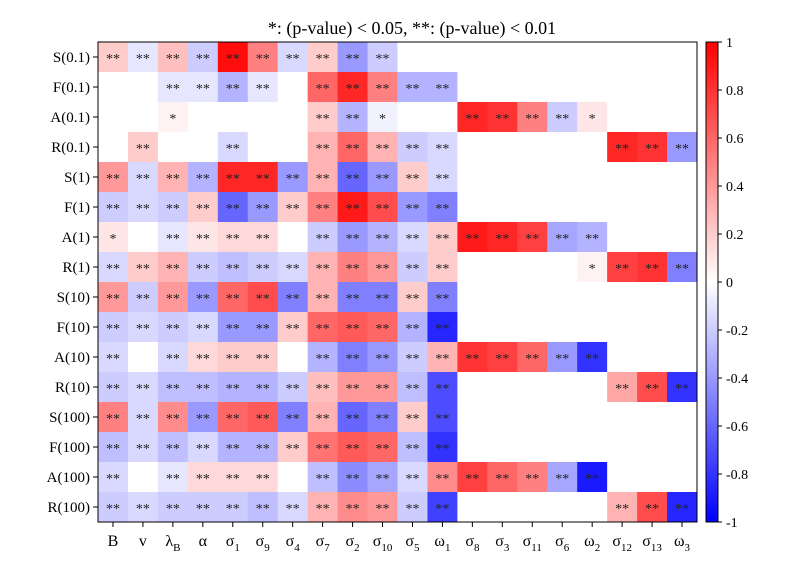 The width and height of the screenshot is (803, 578). I want to click on column-label: v, so click(143, 541).